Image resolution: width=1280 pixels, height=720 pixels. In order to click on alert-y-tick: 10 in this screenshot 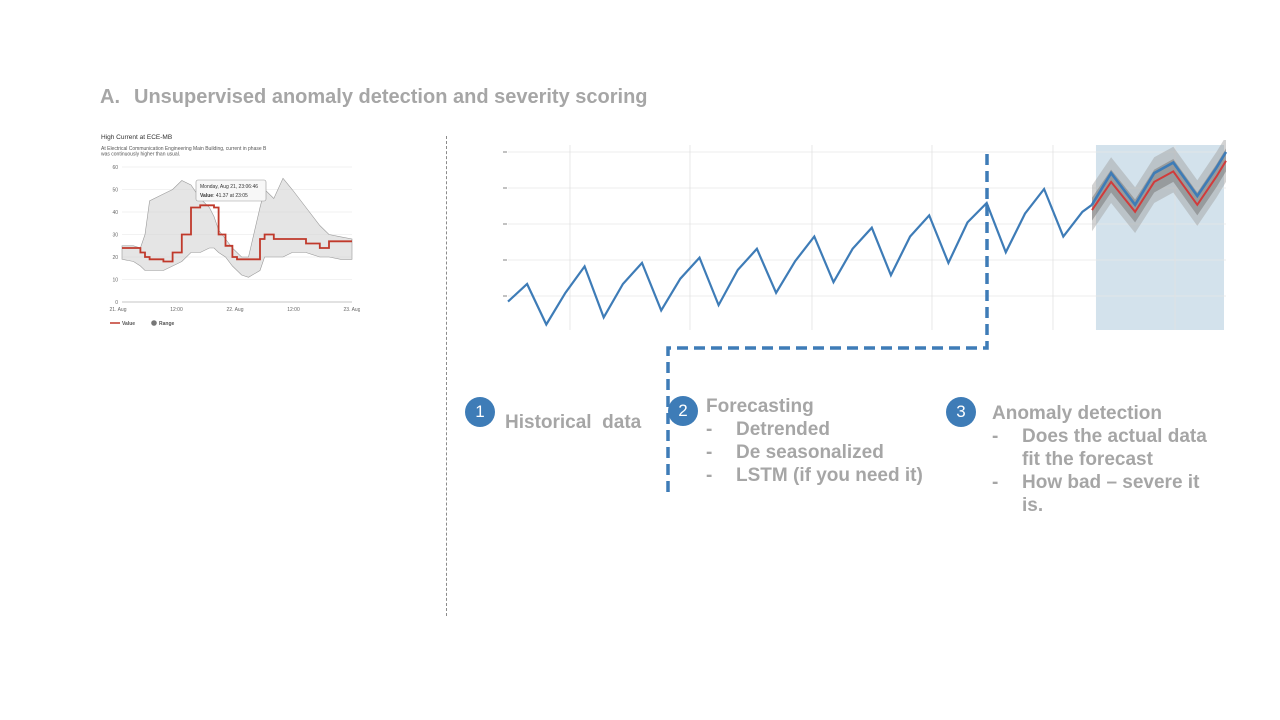, I will do `click(115, 280)`.